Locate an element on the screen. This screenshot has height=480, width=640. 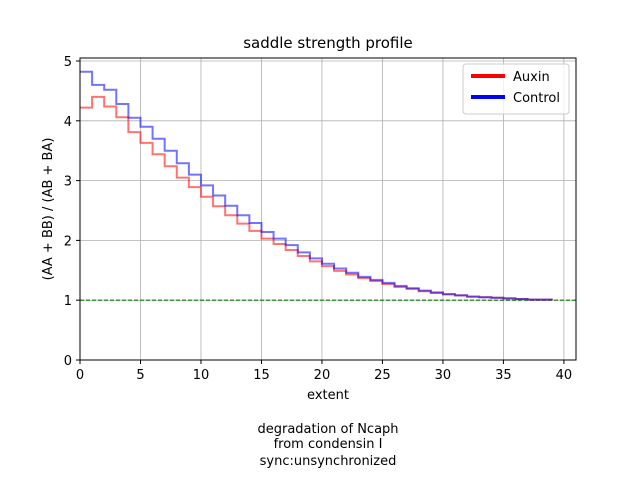
x-axis: 0 5 10 15 20 25 30 35 40 is located at coordinates (324, 371).